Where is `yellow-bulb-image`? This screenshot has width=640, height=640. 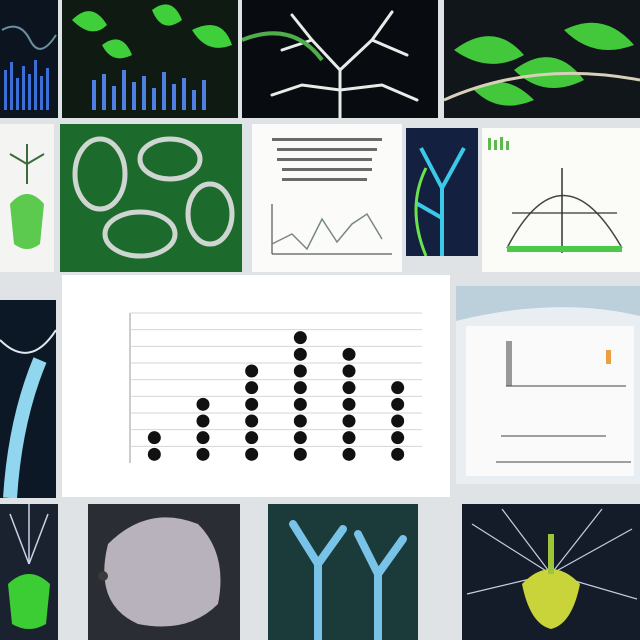 yellow-bulb-image is located at coordinates (551, 572).